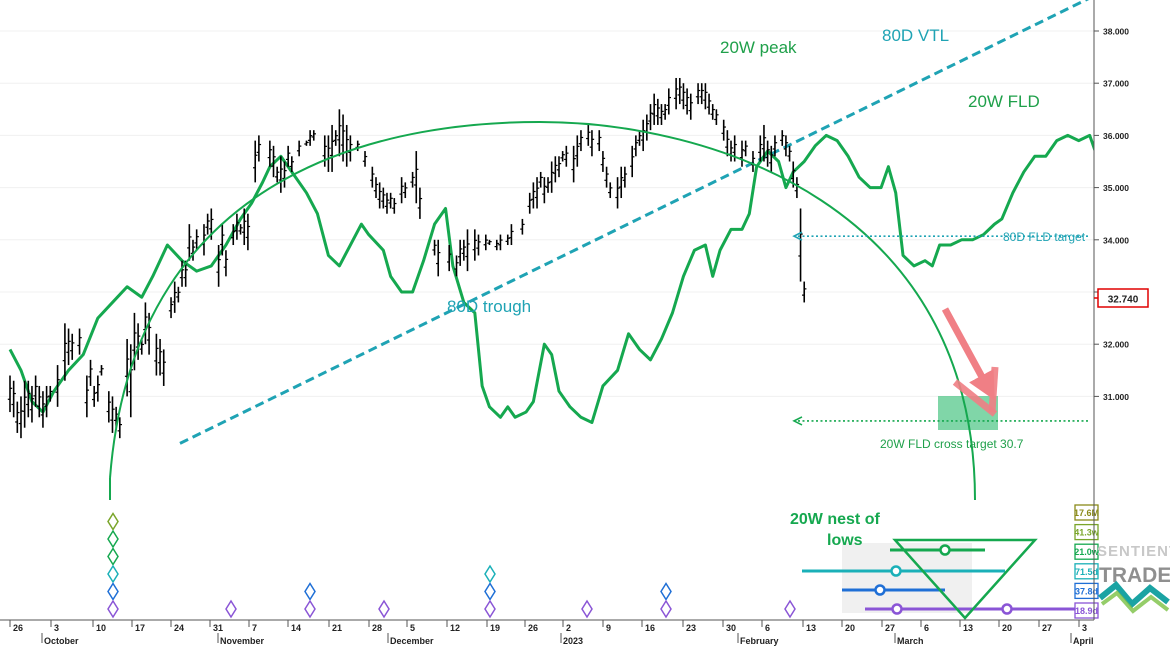 This screenshot has height=647, width=1170. What do you see at coordinates (1134, 575) in the screenshot?
I see `logo-text-bottom: TRADER` at bounding box center [1134, 575].